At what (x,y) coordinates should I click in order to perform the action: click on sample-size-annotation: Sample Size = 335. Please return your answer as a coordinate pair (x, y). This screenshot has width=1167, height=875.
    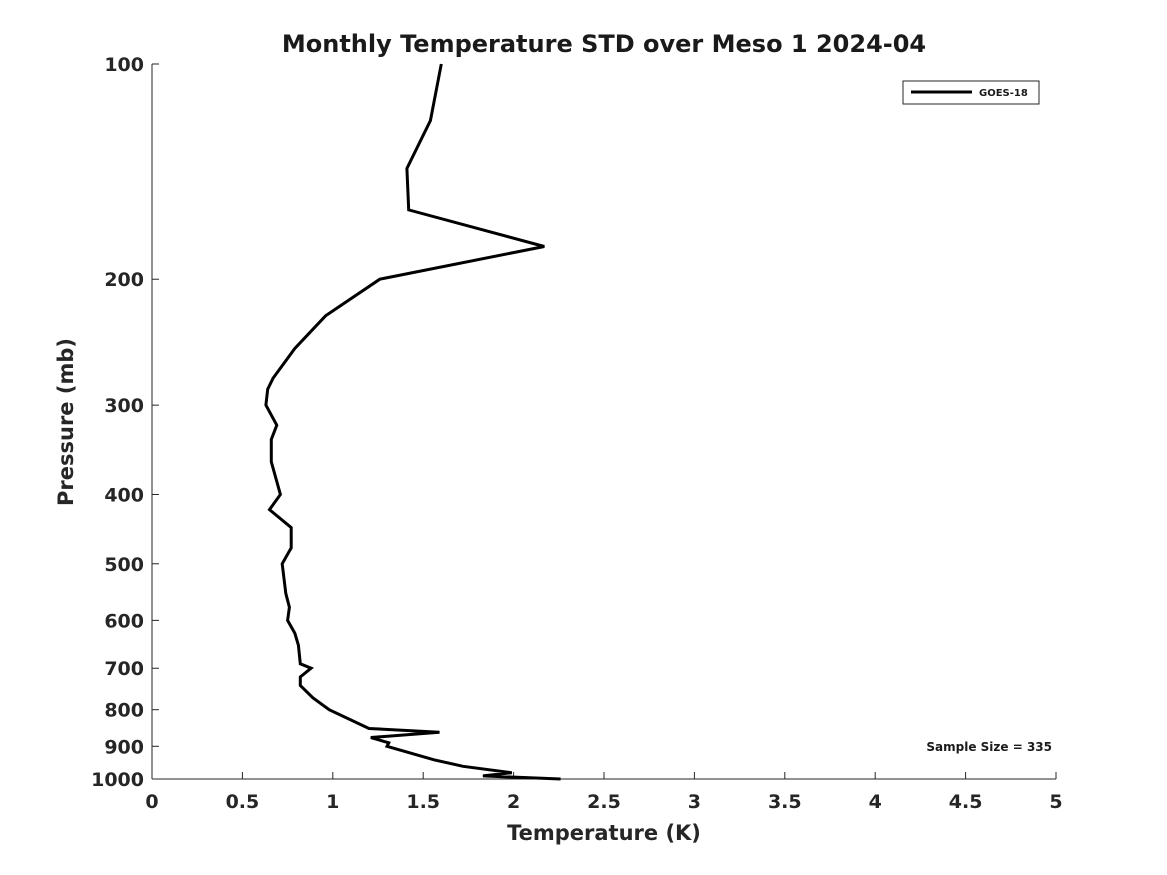
    Looking at the image, I should click on (989, 747).